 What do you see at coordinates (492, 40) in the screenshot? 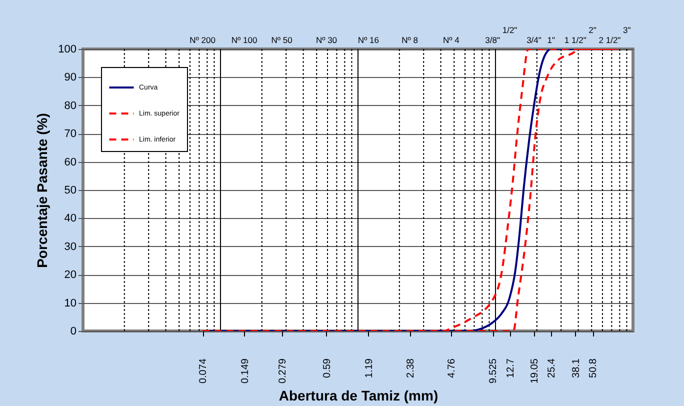
I see `text: 3/8"` at bounding box center [492, 40].